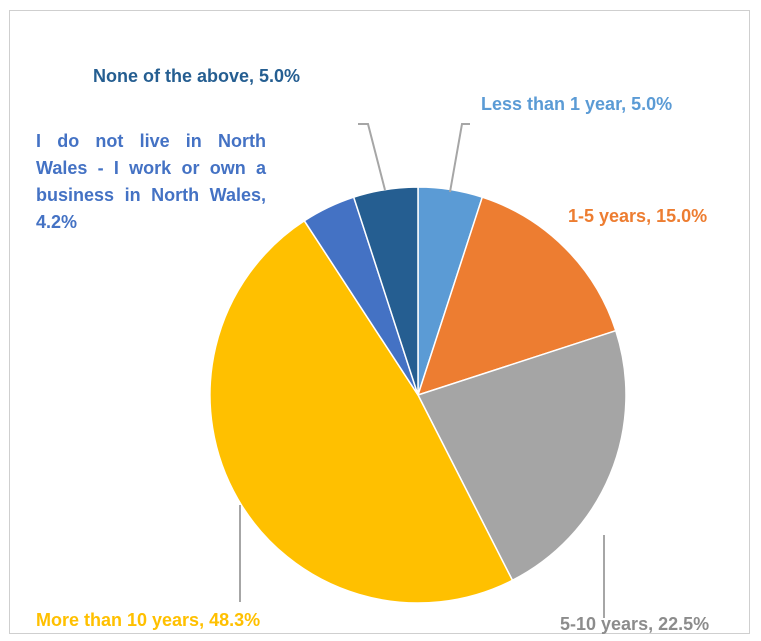  What do you see at coordinates (521, 455) in the screenshot?
I see `pie-slice-5-10-years` at bounding box center [521, 455].